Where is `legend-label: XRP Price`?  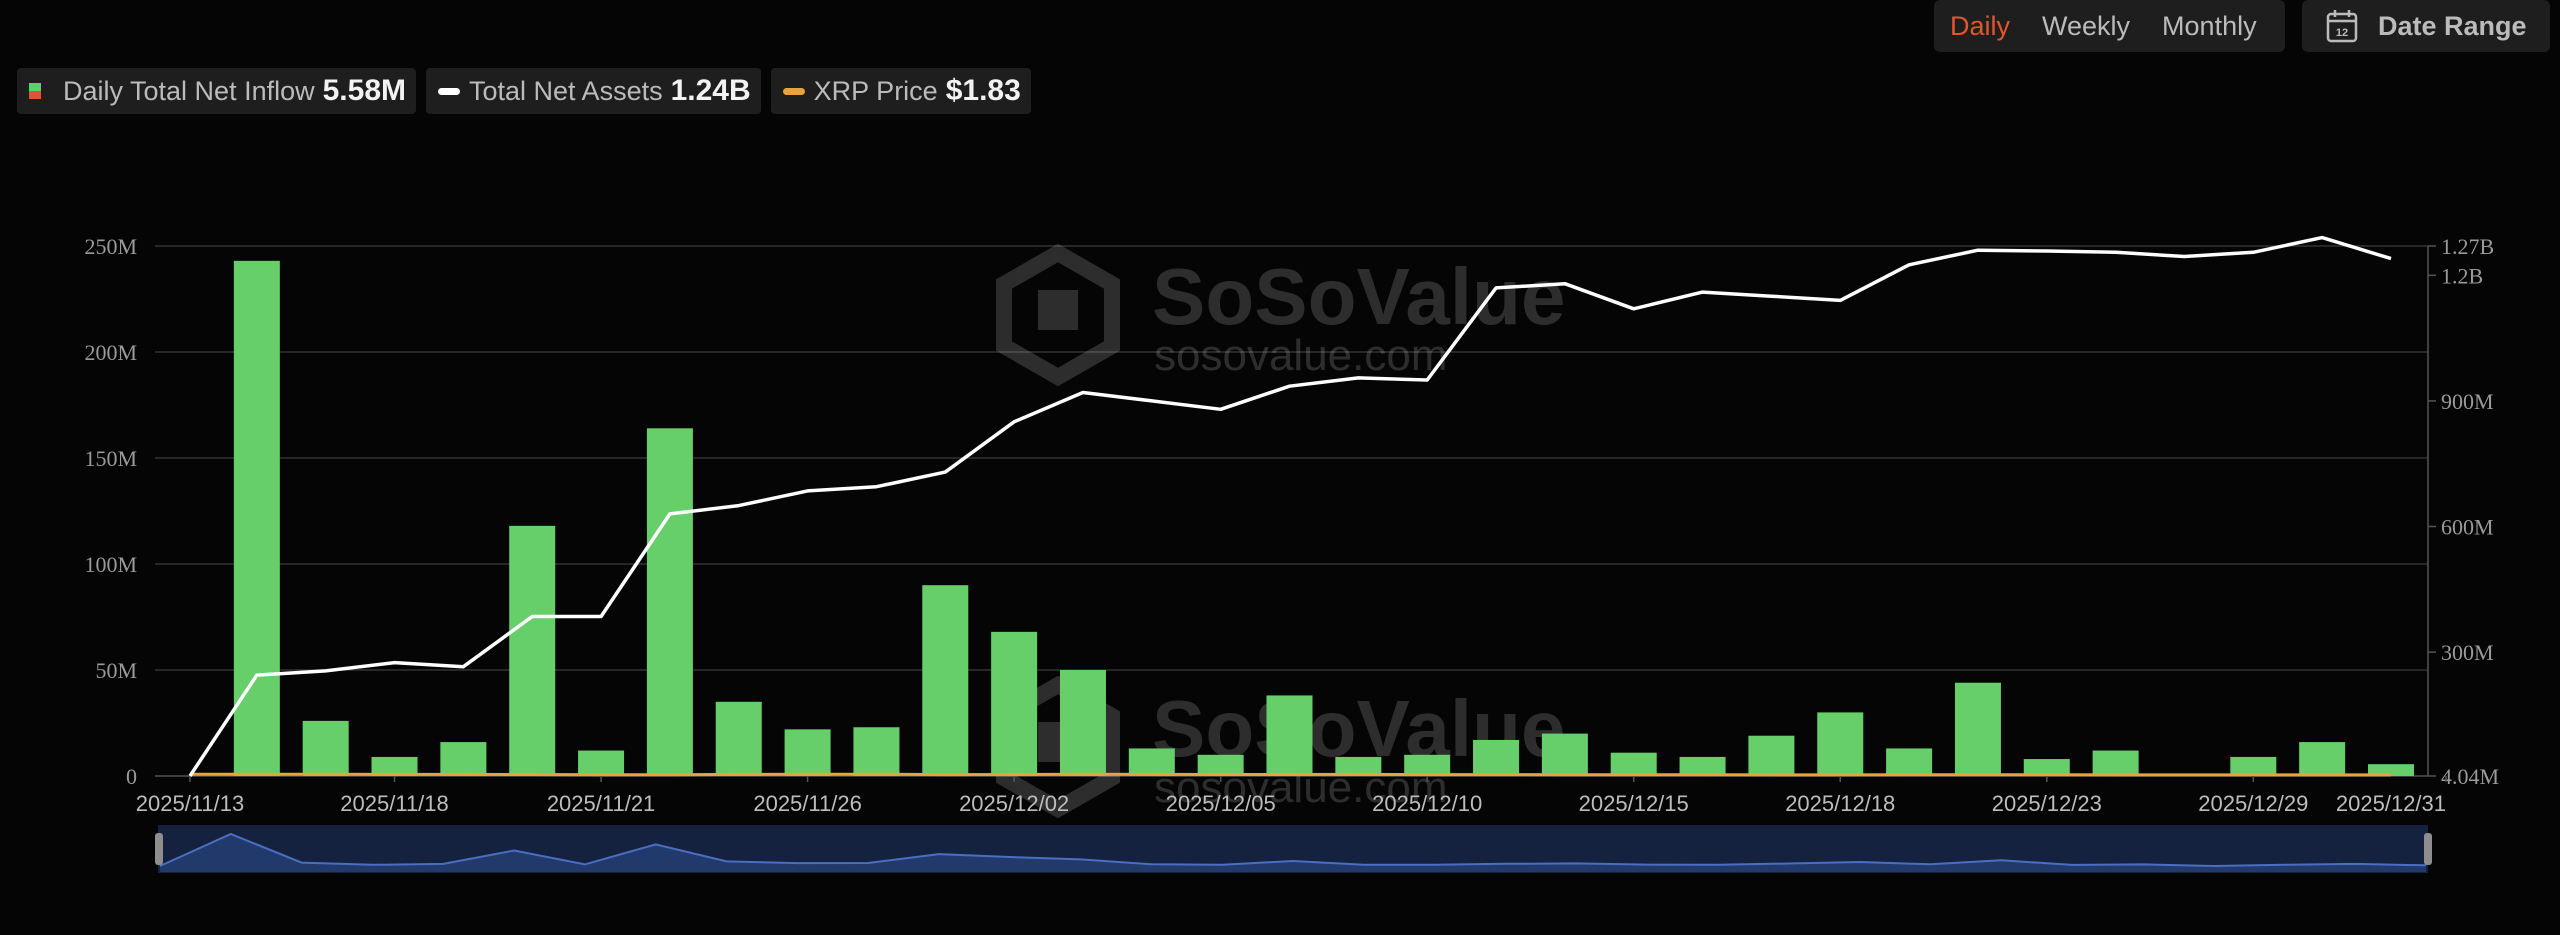
legend-label: XRP Price is located at coordinates (875, 90).